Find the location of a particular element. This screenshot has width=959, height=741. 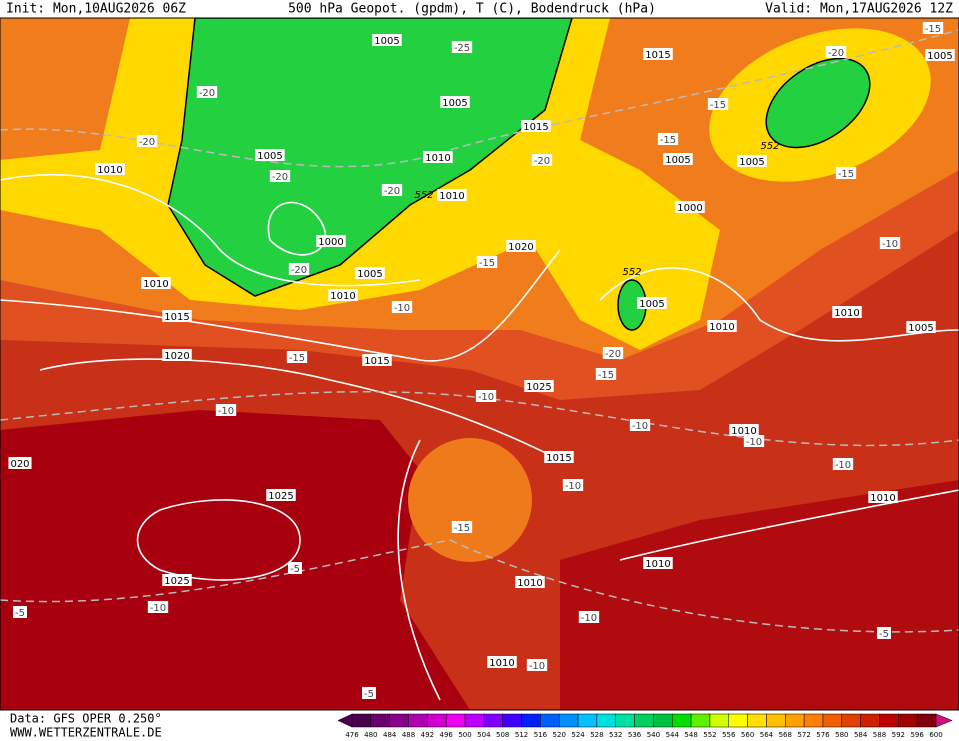

colorbar-label: 540 is located at coordinates (653, 735).